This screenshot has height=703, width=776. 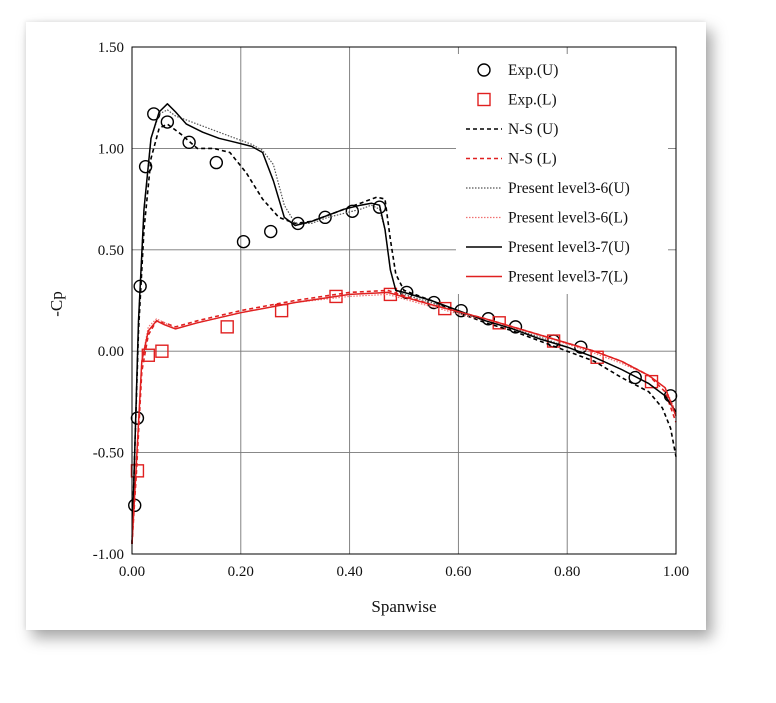 What do you see at coordinates (533, 129) in the screenshot?
I see `legend-label: N-S (U)` at bounding box center [533, 129].